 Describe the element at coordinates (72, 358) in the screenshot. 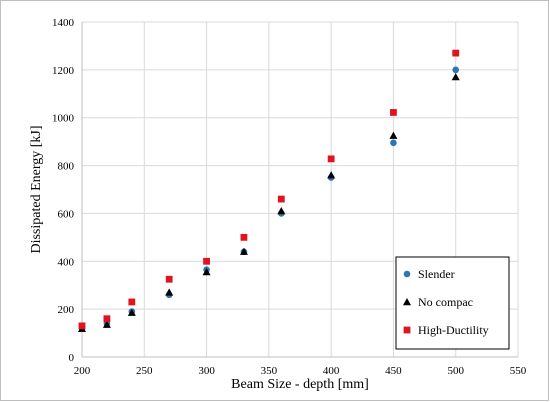

I see `y-tick-label: 0` at that location.